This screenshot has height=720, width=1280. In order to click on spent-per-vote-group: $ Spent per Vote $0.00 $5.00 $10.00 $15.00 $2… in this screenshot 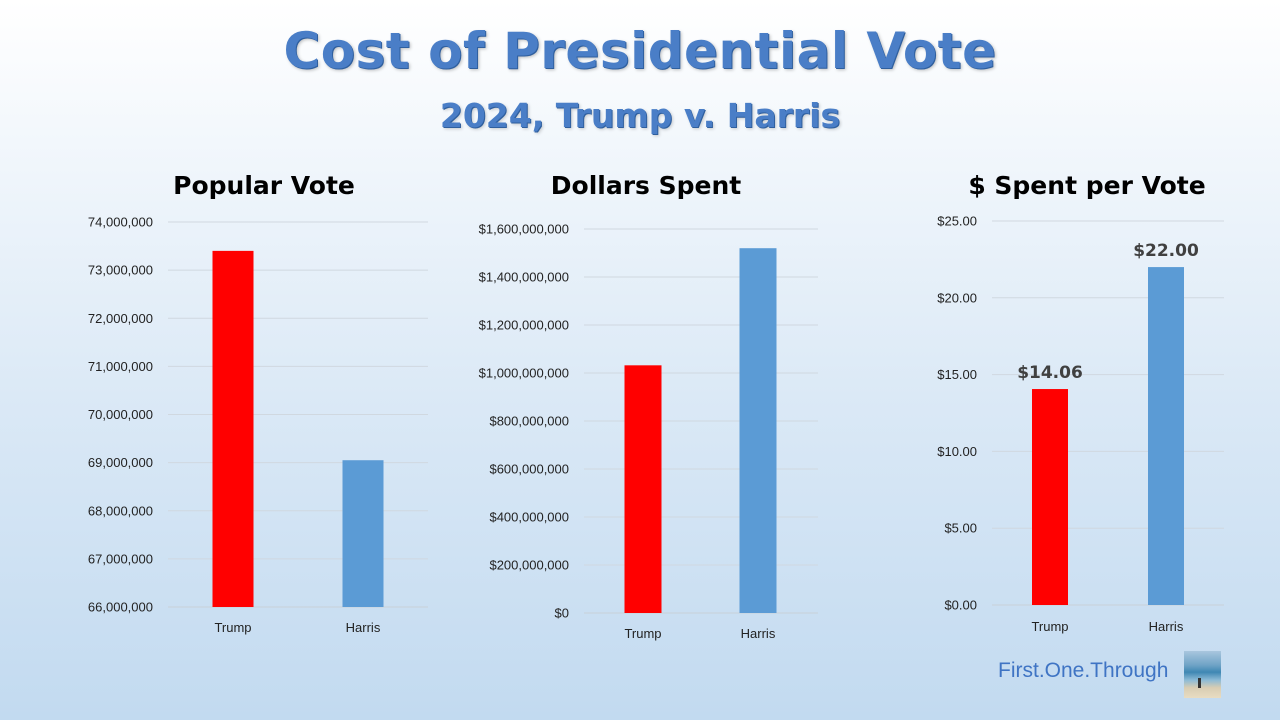, I will do `click(1080, 402)`.